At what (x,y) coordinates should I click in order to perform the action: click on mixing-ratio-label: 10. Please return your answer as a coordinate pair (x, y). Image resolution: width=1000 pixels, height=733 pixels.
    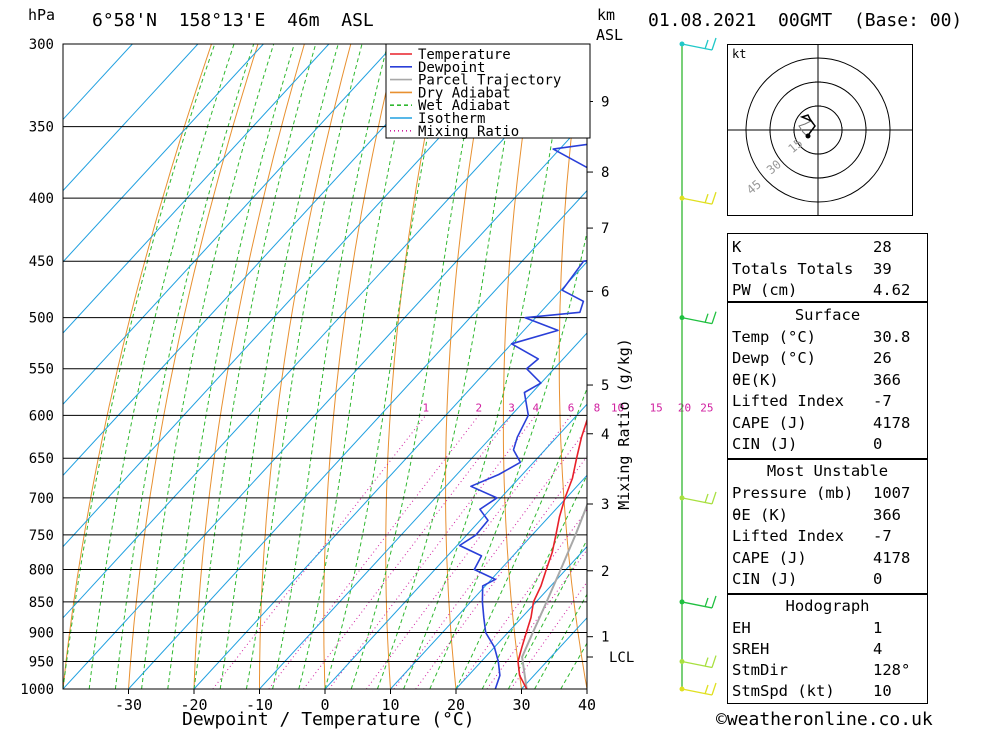
    Looking at the image, I should click on (617, 407).